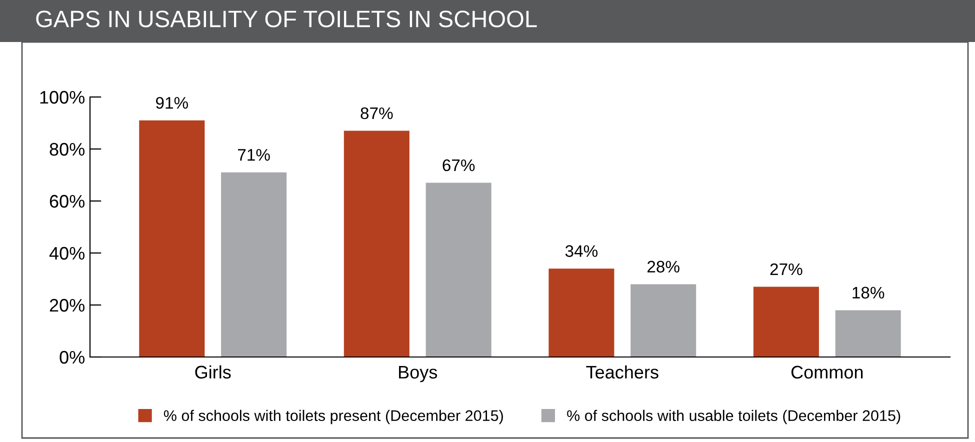 The height and width of the screenshot is (442, 975). Describe the element at coordinates (827, 372) in the screenshot. I see `x-tick-label: Common` at that location.